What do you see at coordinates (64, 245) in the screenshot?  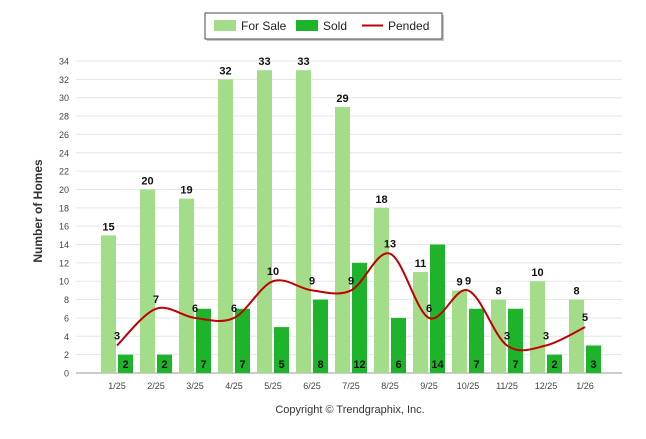 I see `y-tick-label: 14` at bounding box center [64, 245].